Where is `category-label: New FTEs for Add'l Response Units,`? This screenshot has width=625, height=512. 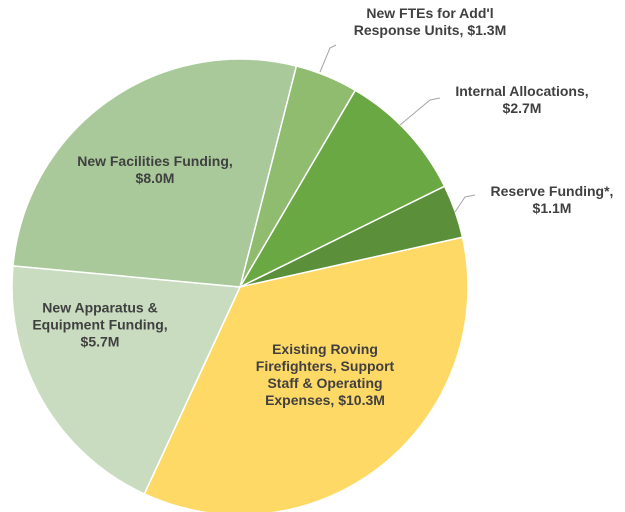
category-label: New FTEs for Add'l Response Units, is located at coordinates (423, 21).